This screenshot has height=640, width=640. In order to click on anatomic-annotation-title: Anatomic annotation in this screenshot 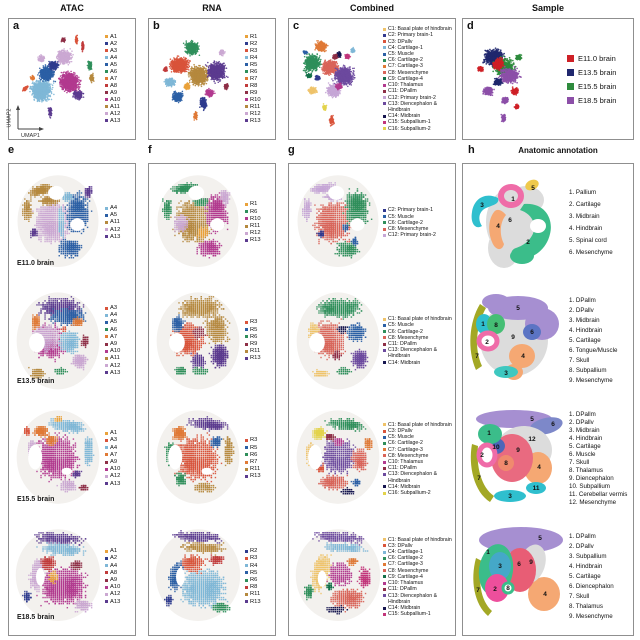, I will do `click(558, 150)`.